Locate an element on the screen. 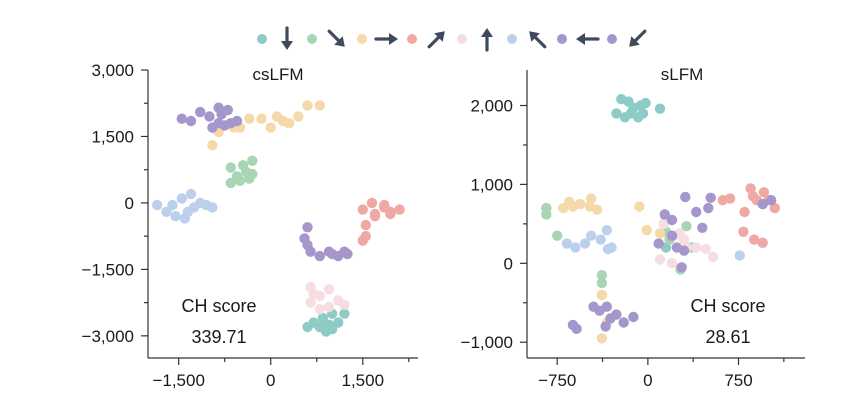 Image resolution: width=853 pixels, height=407 pixels. arrow-up-left-icon is located at coordinates (538, 40).